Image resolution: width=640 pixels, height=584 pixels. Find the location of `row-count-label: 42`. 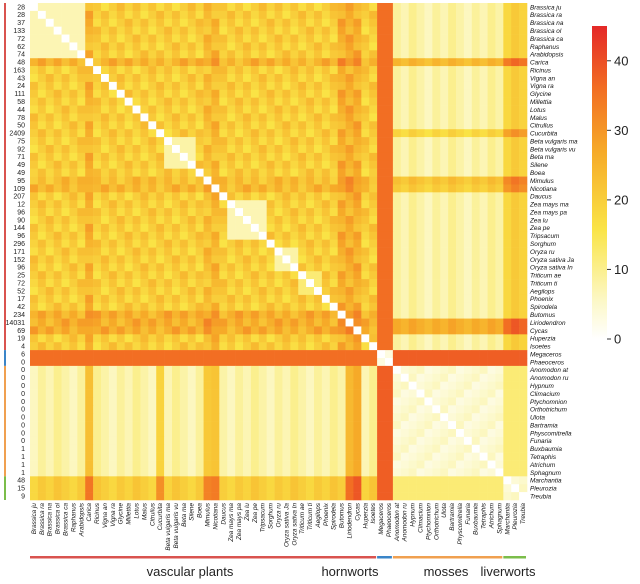

row-count-label: 42 is located at coordinates (21, 307).